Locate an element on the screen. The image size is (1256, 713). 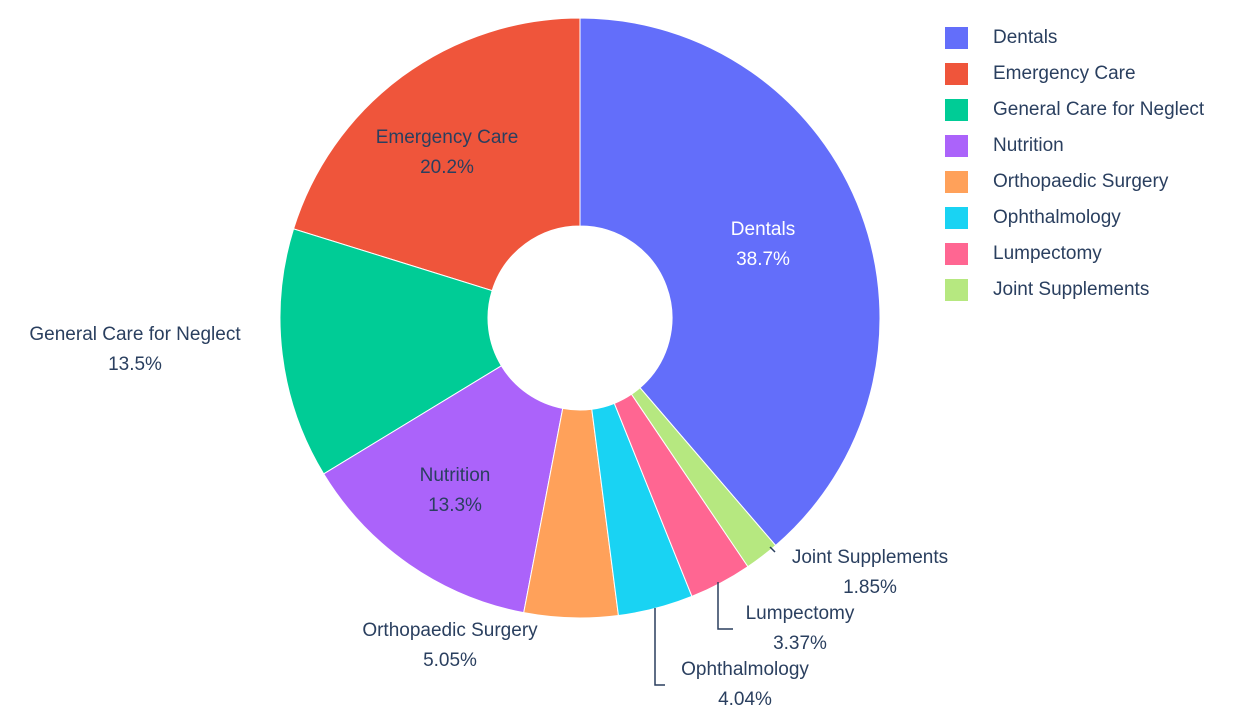
slice-label: Lumpectomy is located at coordinates (800, 613).